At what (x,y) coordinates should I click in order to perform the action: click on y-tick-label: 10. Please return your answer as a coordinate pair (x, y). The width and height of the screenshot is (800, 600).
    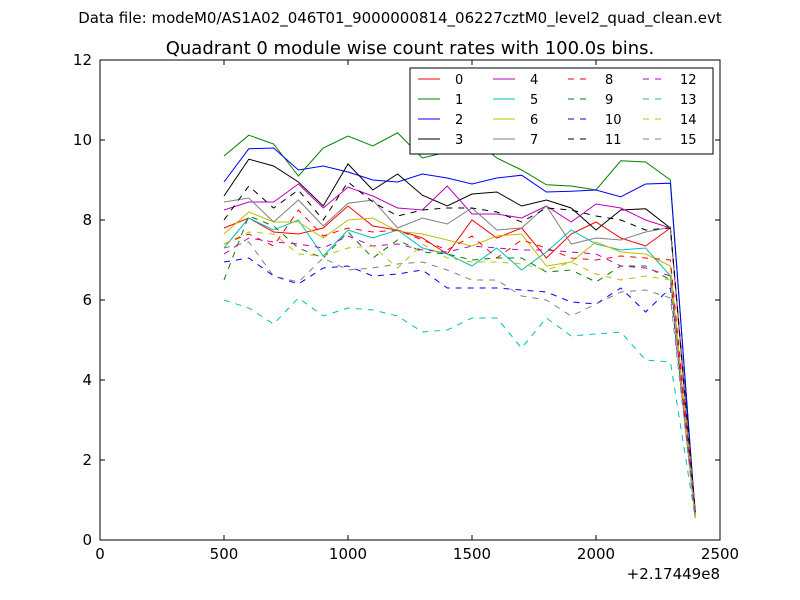
    Looking at the image, I should click on (82, 140).